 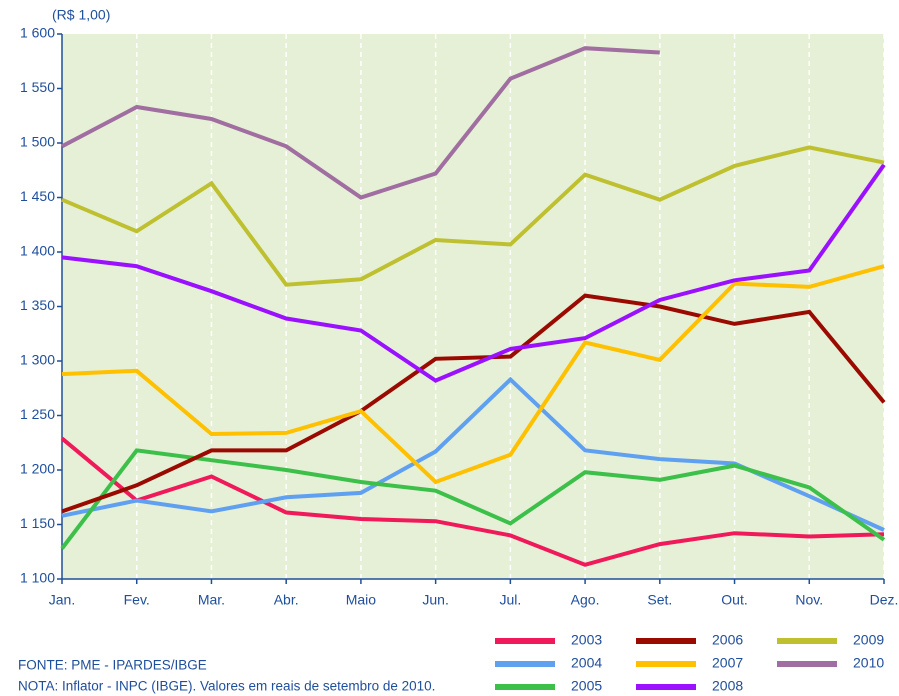 What do you see at coordinates (727, 640) in the screenshot?
I see `legend-label: 2006` at bounding box center [727, 640].